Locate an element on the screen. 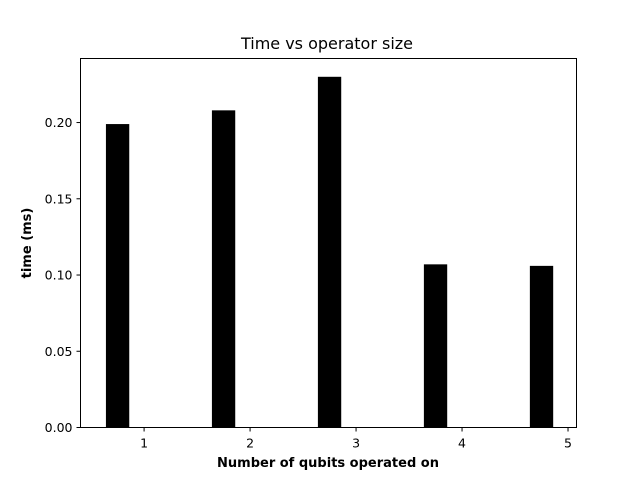  x-tick-label: 4 is located at coordinates (462, 443).